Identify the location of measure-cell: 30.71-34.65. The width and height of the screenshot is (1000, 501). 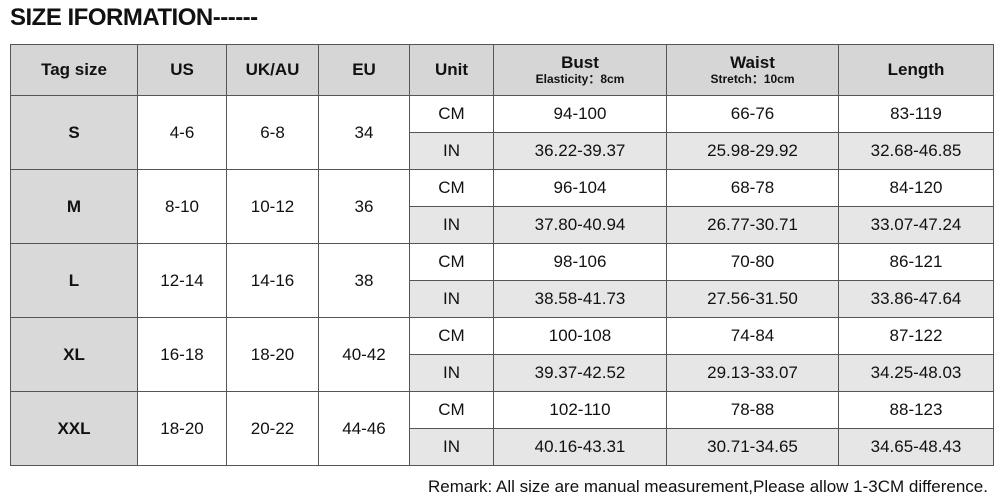
(752, 447).